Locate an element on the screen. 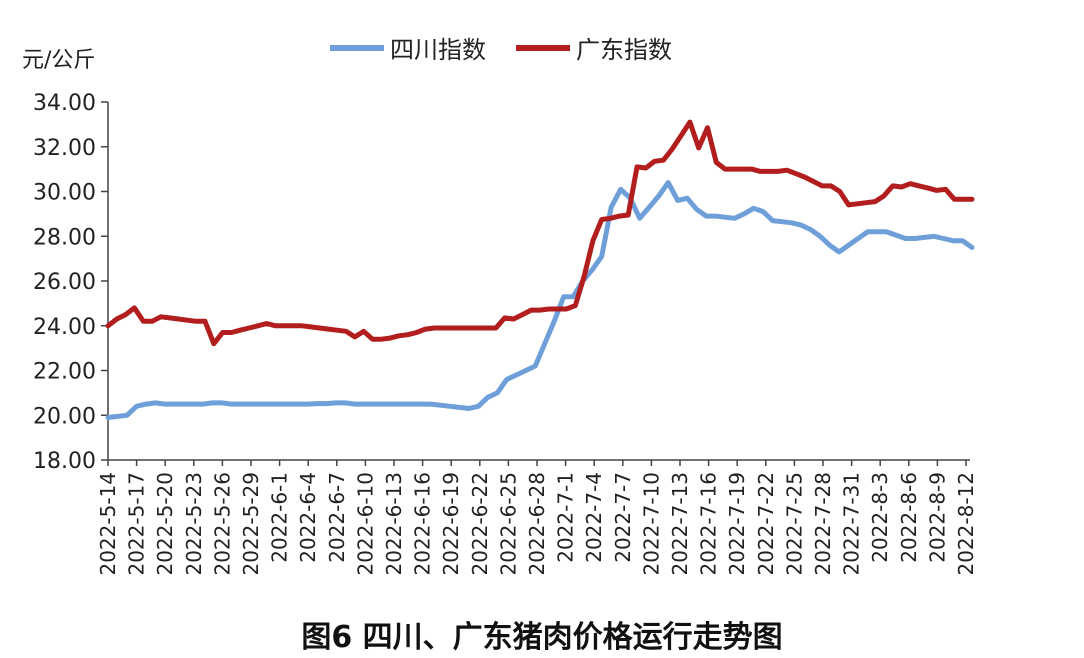 The width and height of the screenshot is (1084, 658). x-tick-label: 2022-7-28 is located at coordinates (823, 524).